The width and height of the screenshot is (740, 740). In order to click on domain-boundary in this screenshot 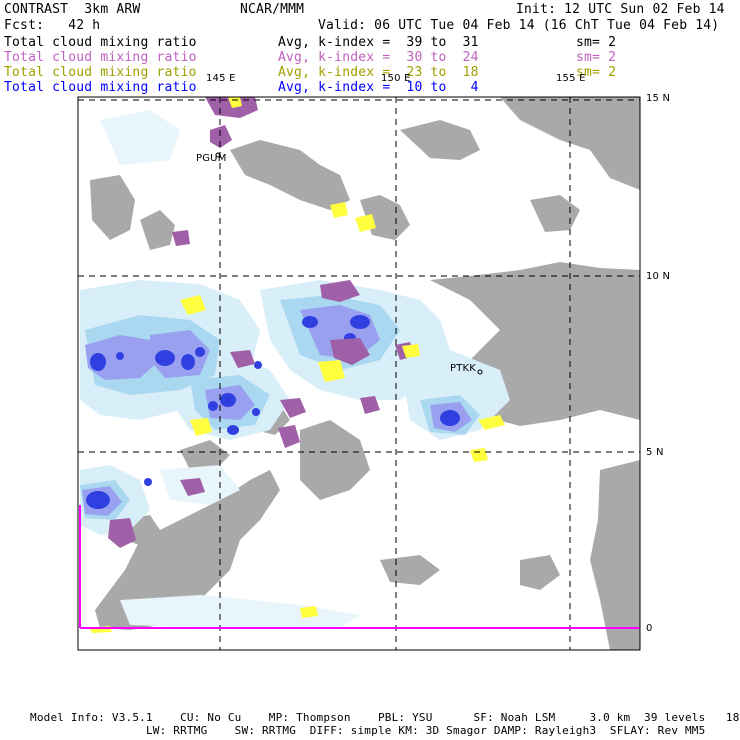, I will do `click(359, 567)`.